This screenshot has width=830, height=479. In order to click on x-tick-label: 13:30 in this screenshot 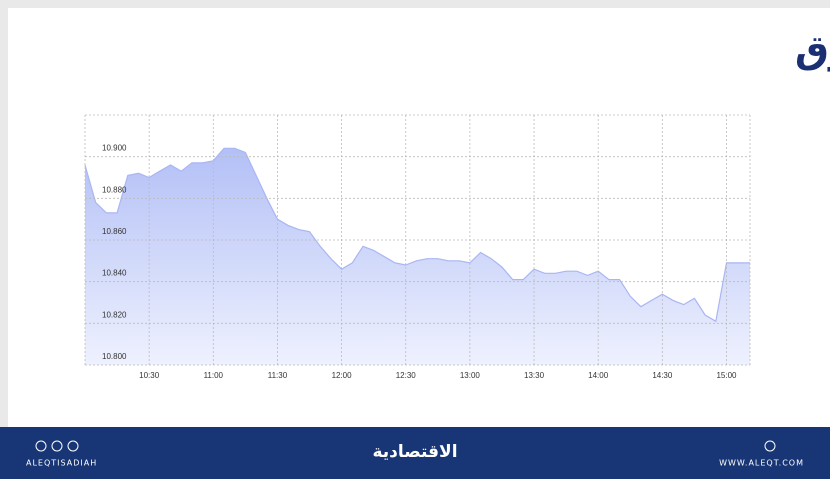, I will do `click(534, 375)`.